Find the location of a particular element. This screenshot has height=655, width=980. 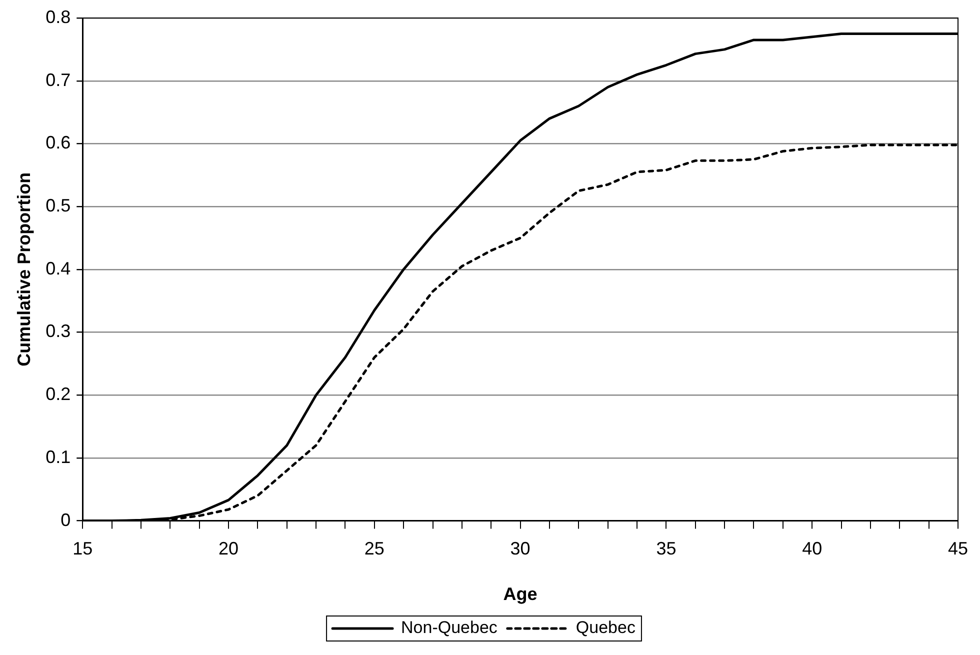

x-tick-label: 40 is located at coordinates (812, 548).